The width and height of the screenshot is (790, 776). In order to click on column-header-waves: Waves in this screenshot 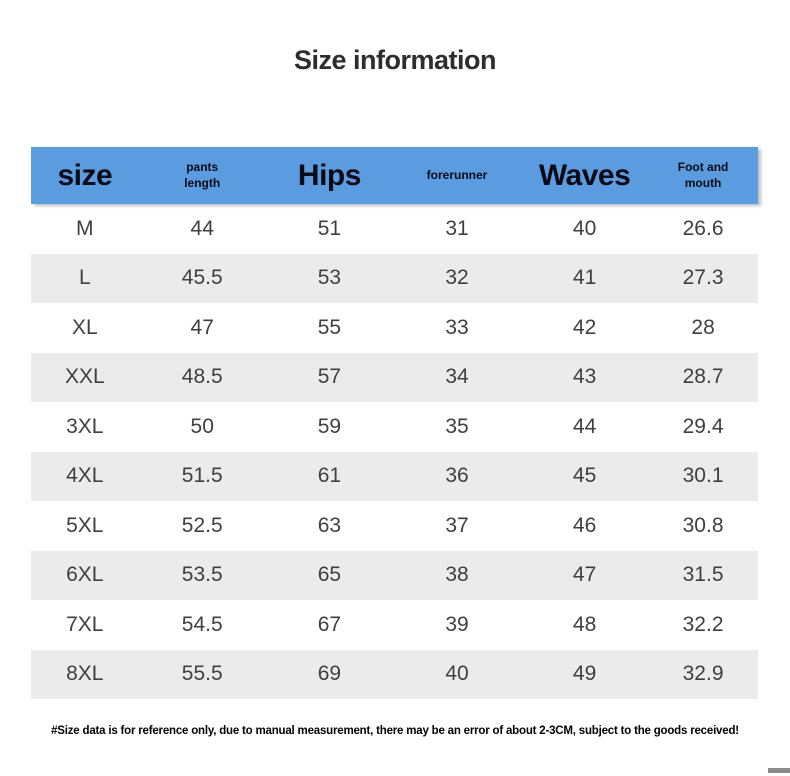, I will do `click(584, 175)`.